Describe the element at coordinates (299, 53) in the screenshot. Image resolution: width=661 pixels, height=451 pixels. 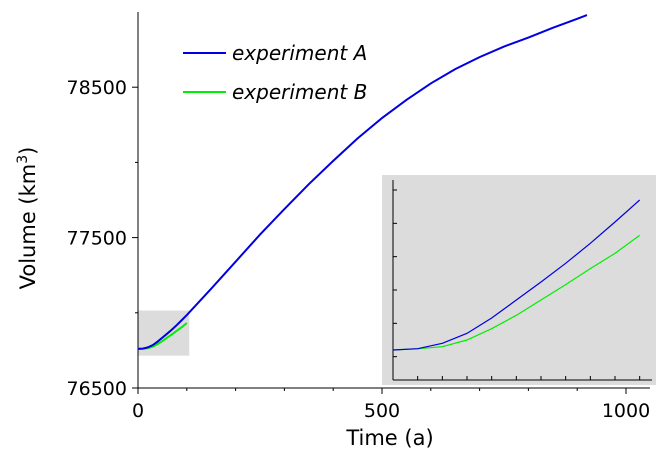
I see `legend-label-experiment-a: experiment A` at that location.